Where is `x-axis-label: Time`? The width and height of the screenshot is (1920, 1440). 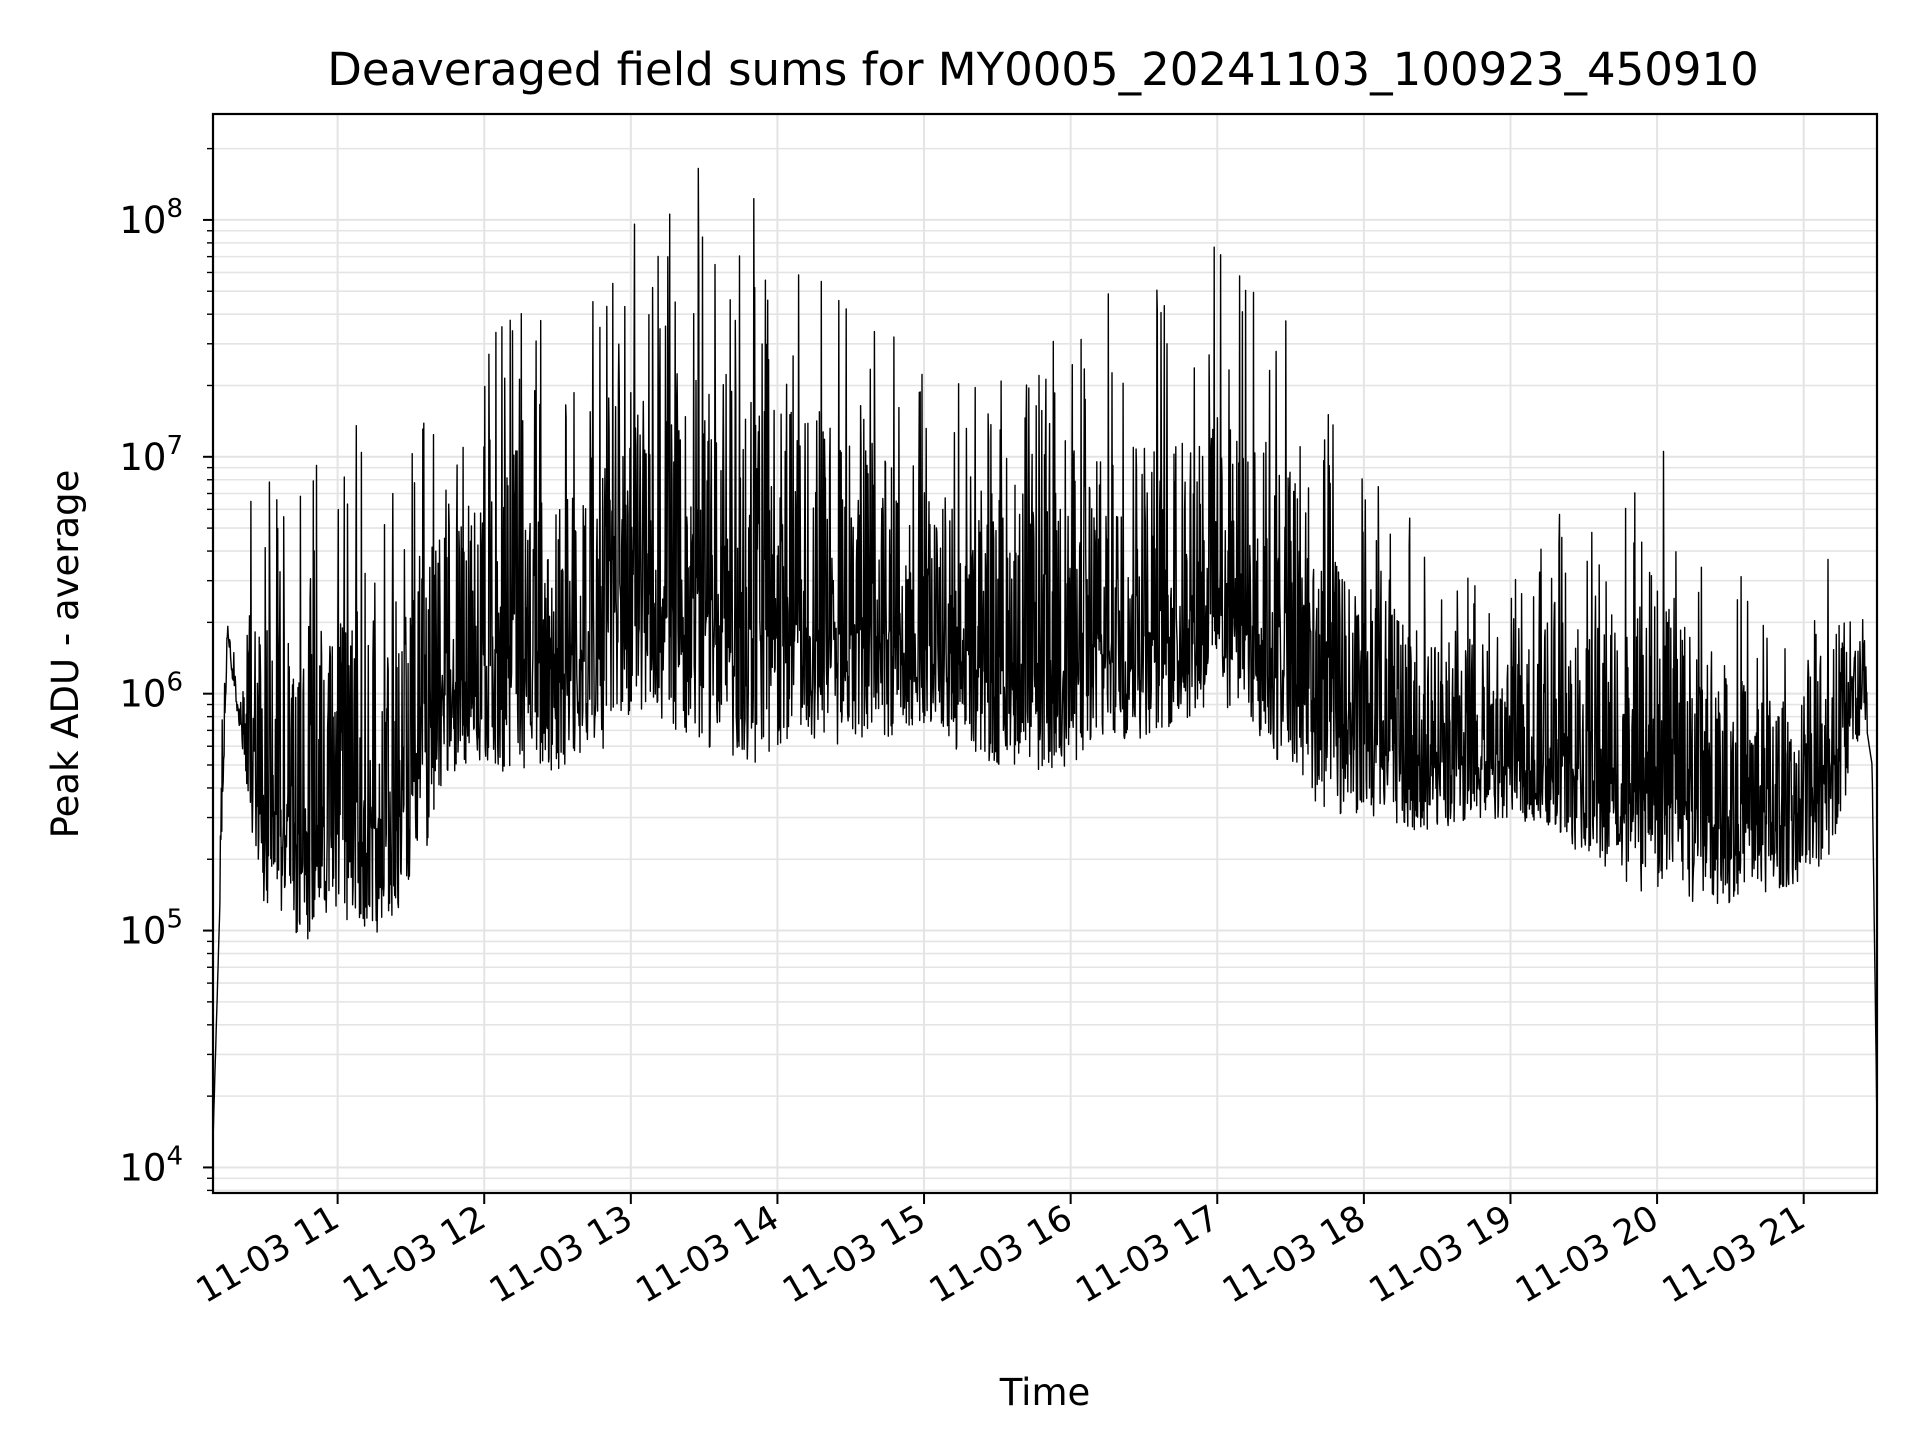 x-axis-label: Time is located at coordinates (1045, 1392).